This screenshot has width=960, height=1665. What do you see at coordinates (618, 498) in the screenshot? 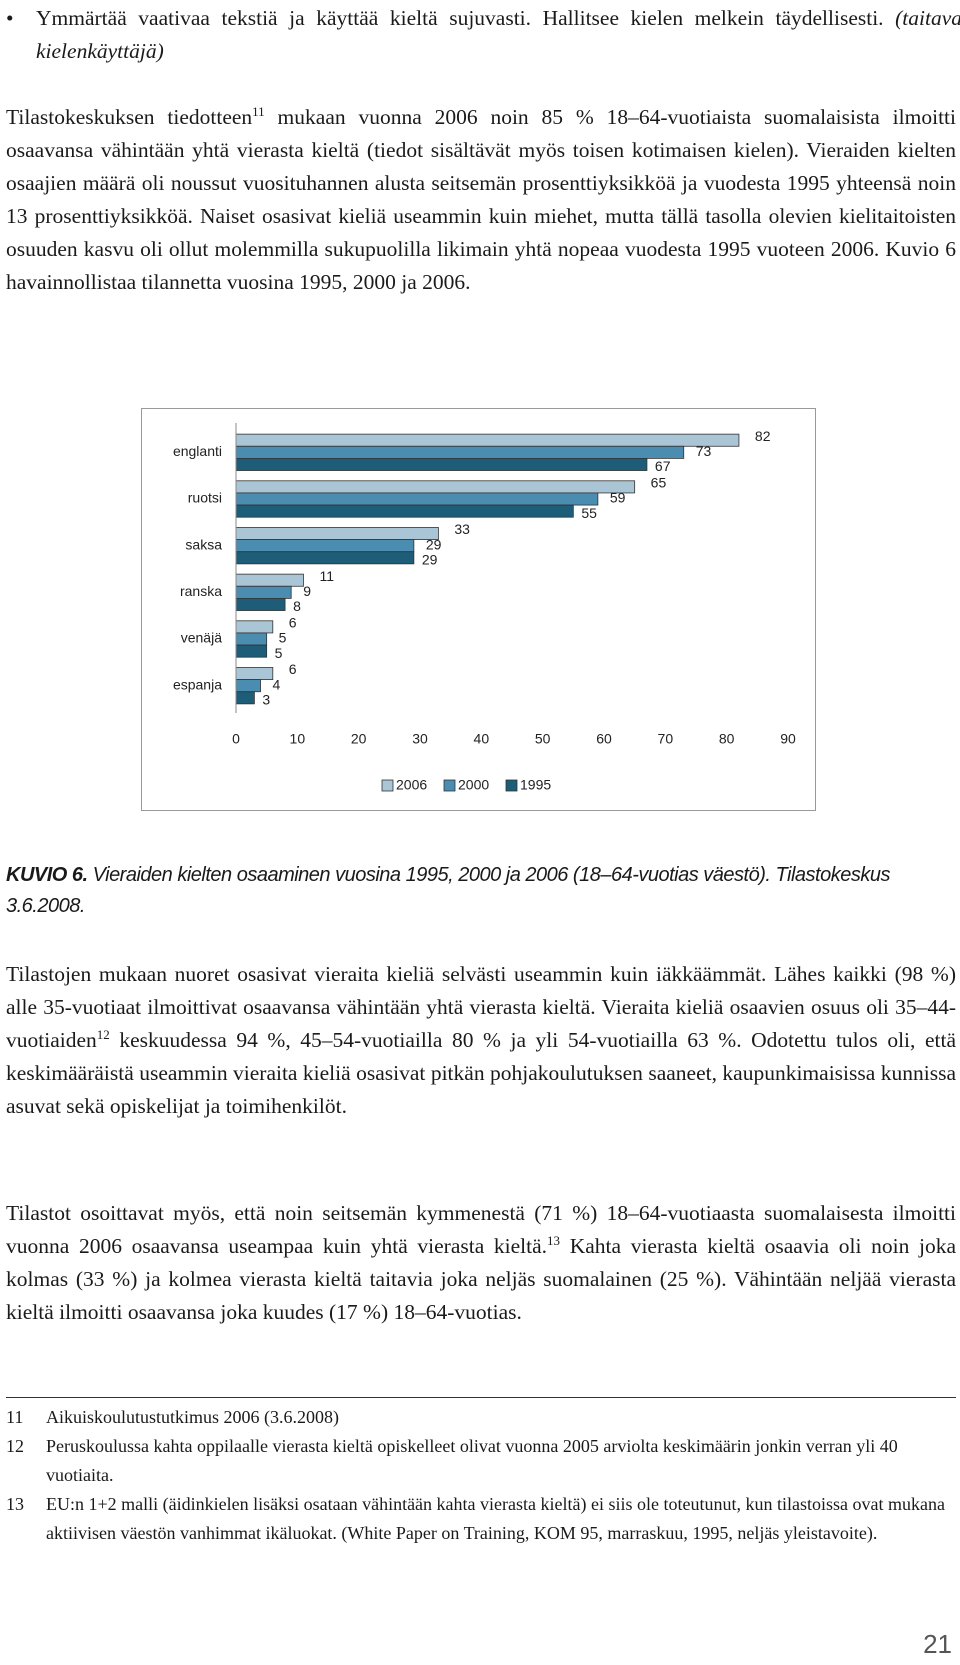
I see `data-label: 59` at bounding box center [618, 498].